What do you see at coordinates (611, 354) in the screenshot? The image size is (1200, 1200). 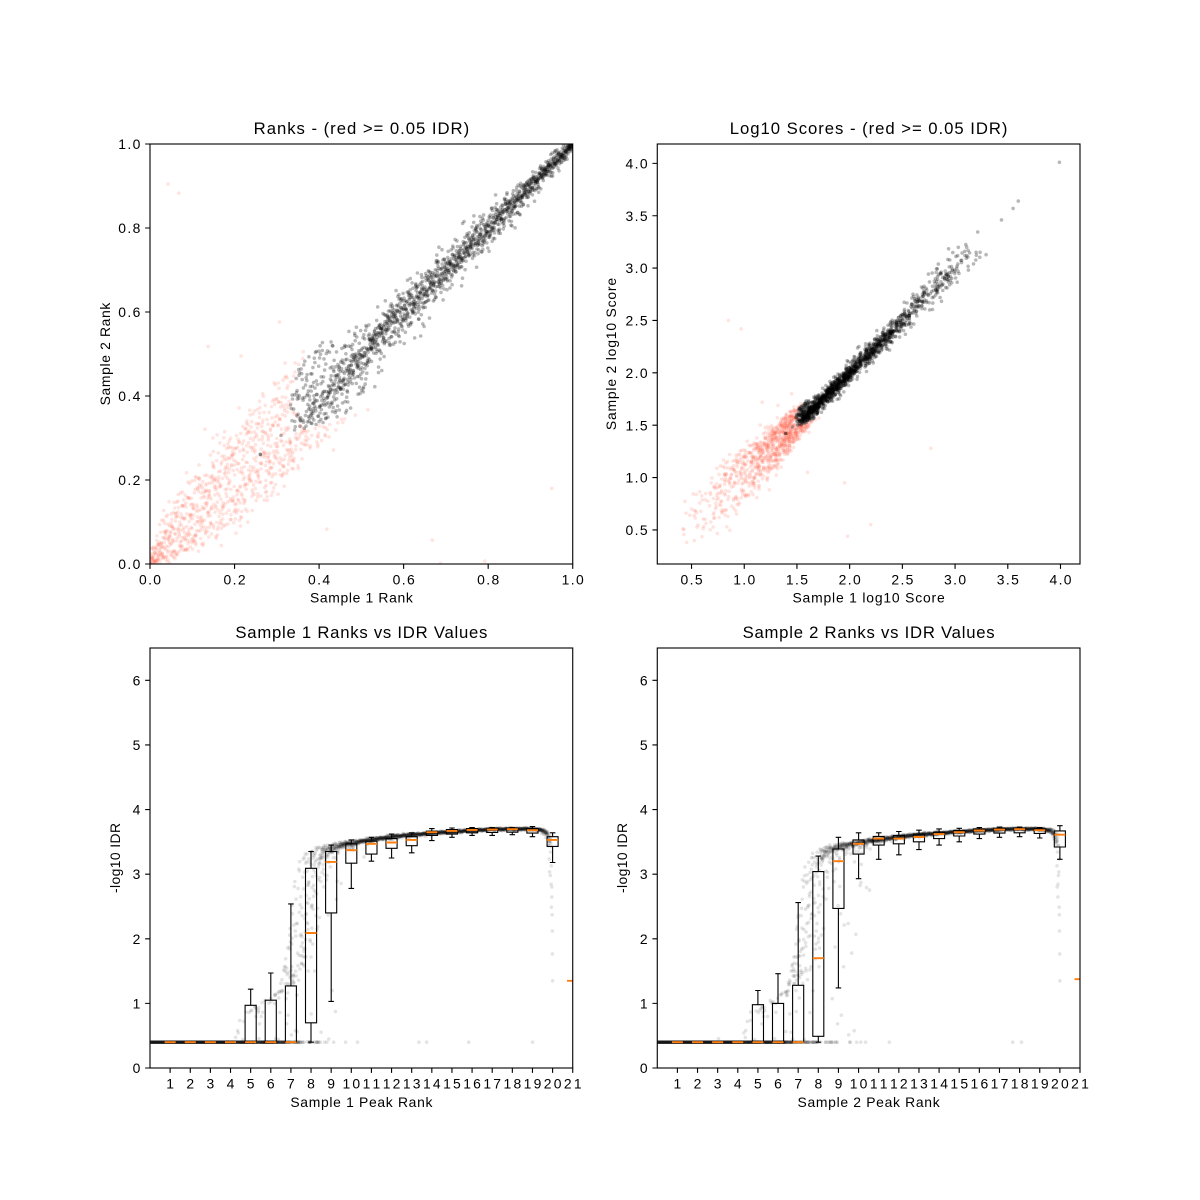 I see `svg-text: Sample 2 log10 Score` at bounding box center [611, 354].